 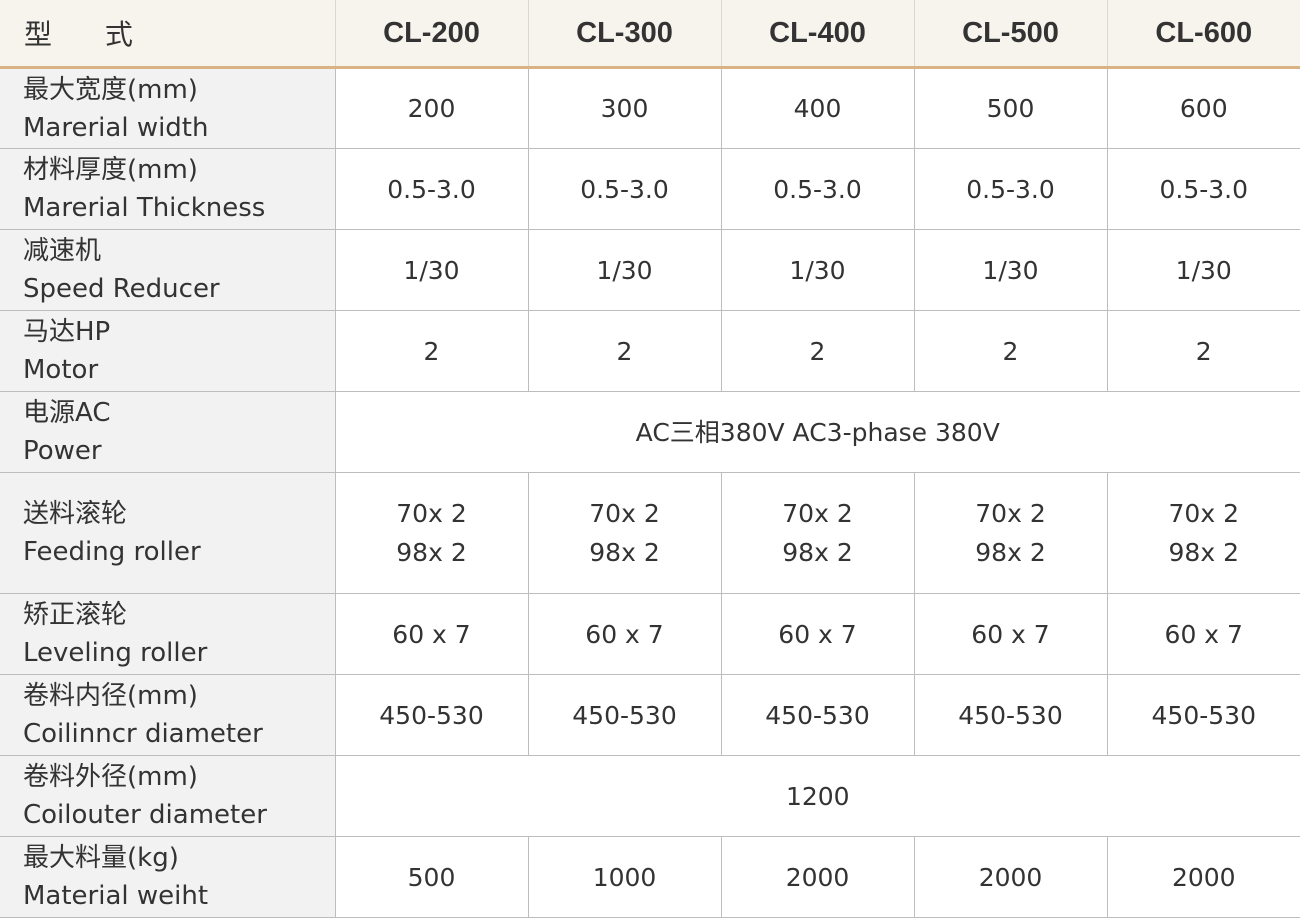 What do you see at coordinates (110, 696) in the screenshot?
I see `label-chinese: 卷料内径(mm)` at bounding box center [110, 696].